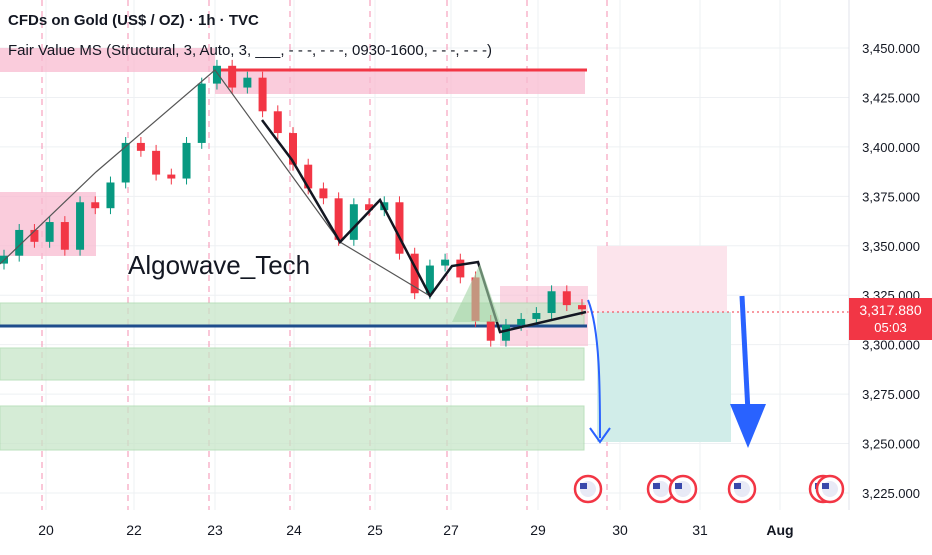 This screenshot has height=555, width=932. I want to click on x-tick-label: 27, so click(451, 530).